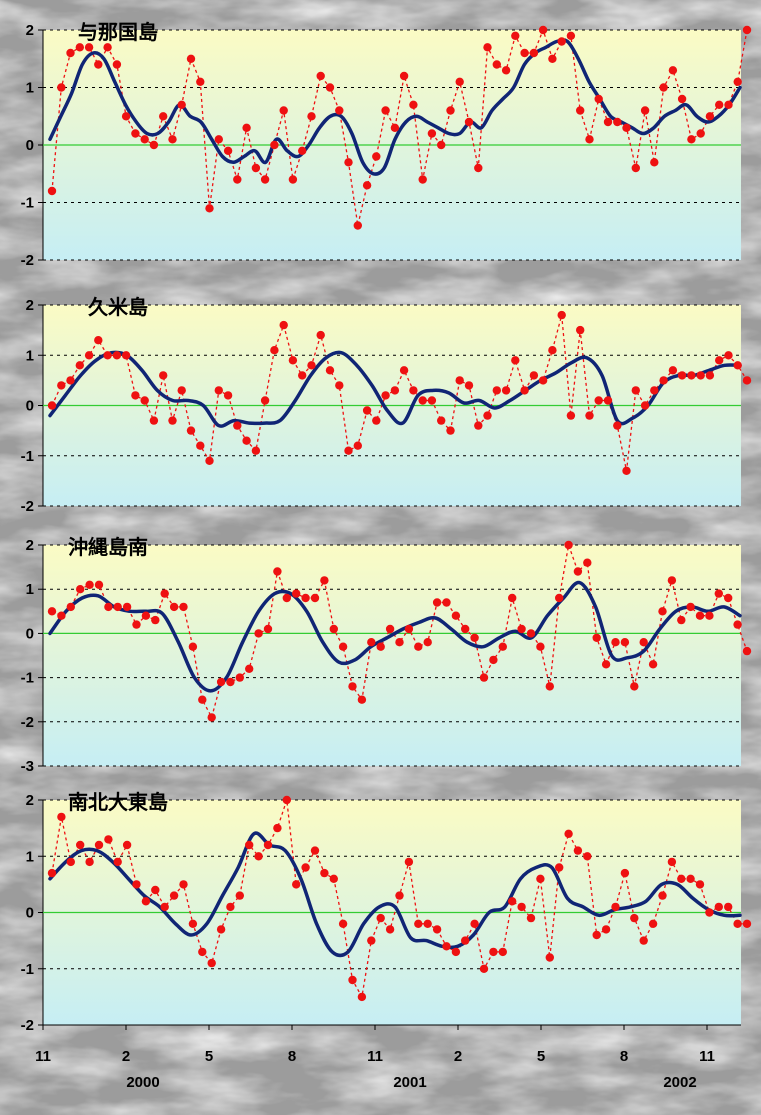 Image resolution: width=761 pixels, height=1115 pixels. I want to click on y-tick-label: -2, so click(27, 506).